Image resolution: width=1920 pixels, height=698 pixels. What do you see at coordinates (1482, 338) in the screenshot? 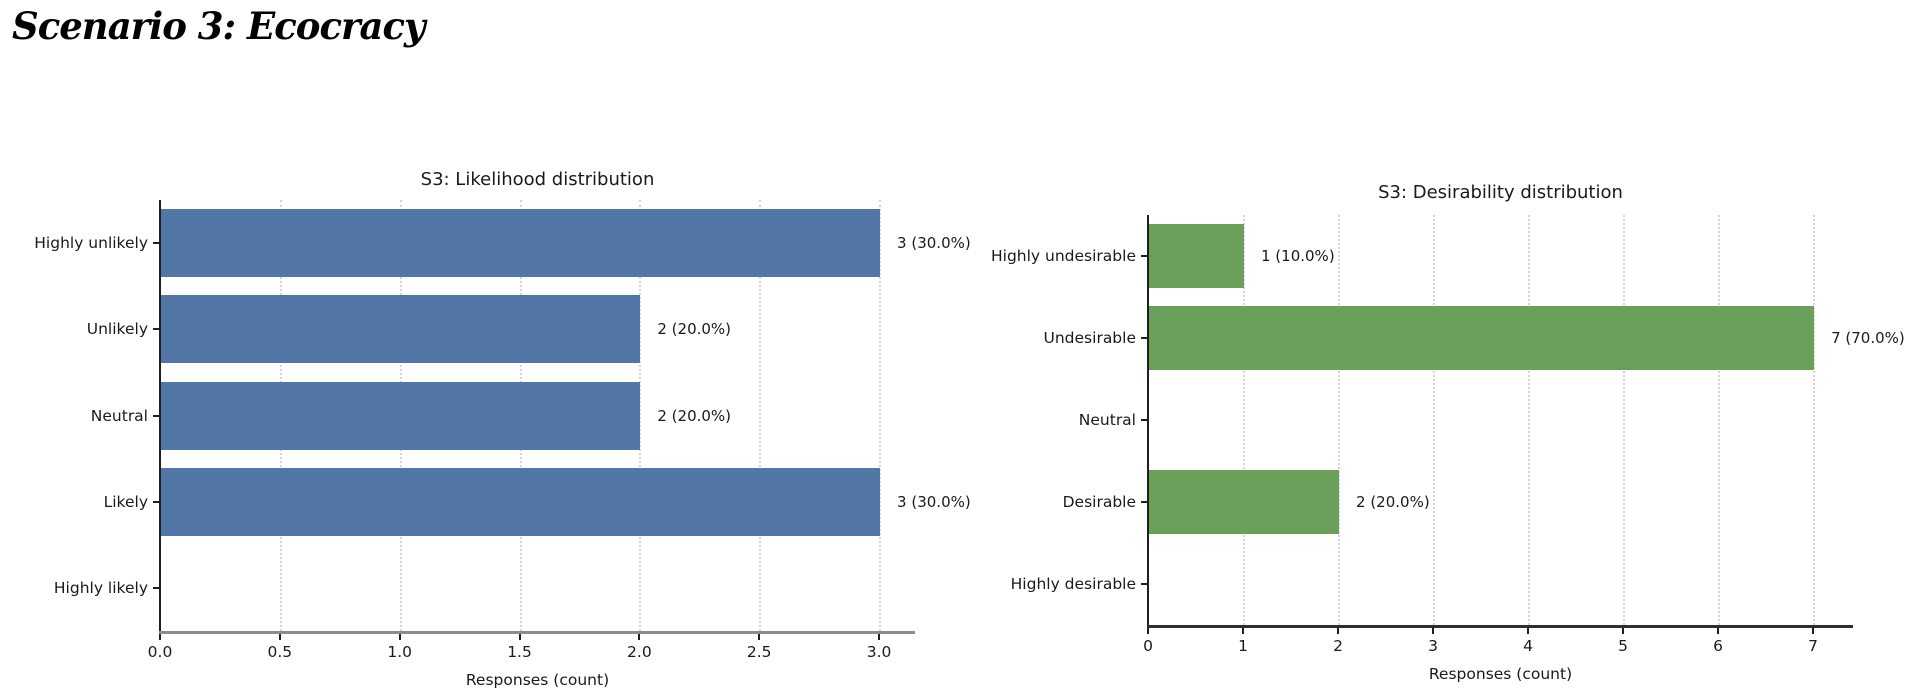
I see `bar-undesirable` at bounding box center [1482, 338].